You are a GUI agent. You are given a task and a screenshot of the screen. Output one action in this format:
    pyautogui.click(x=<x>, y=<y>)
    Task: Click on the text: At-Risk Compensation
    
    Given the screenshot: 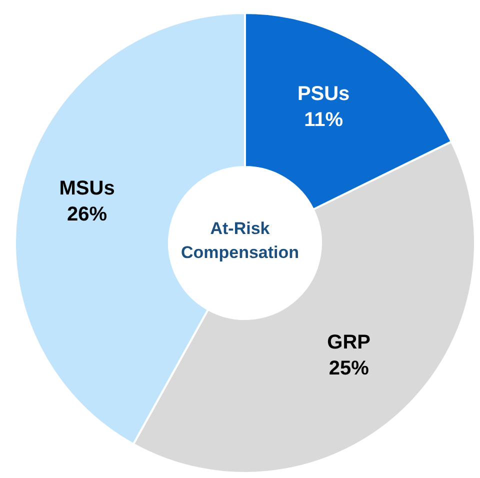 What is the action you would take?
    pyautogui.click(x=240, y=240)
    